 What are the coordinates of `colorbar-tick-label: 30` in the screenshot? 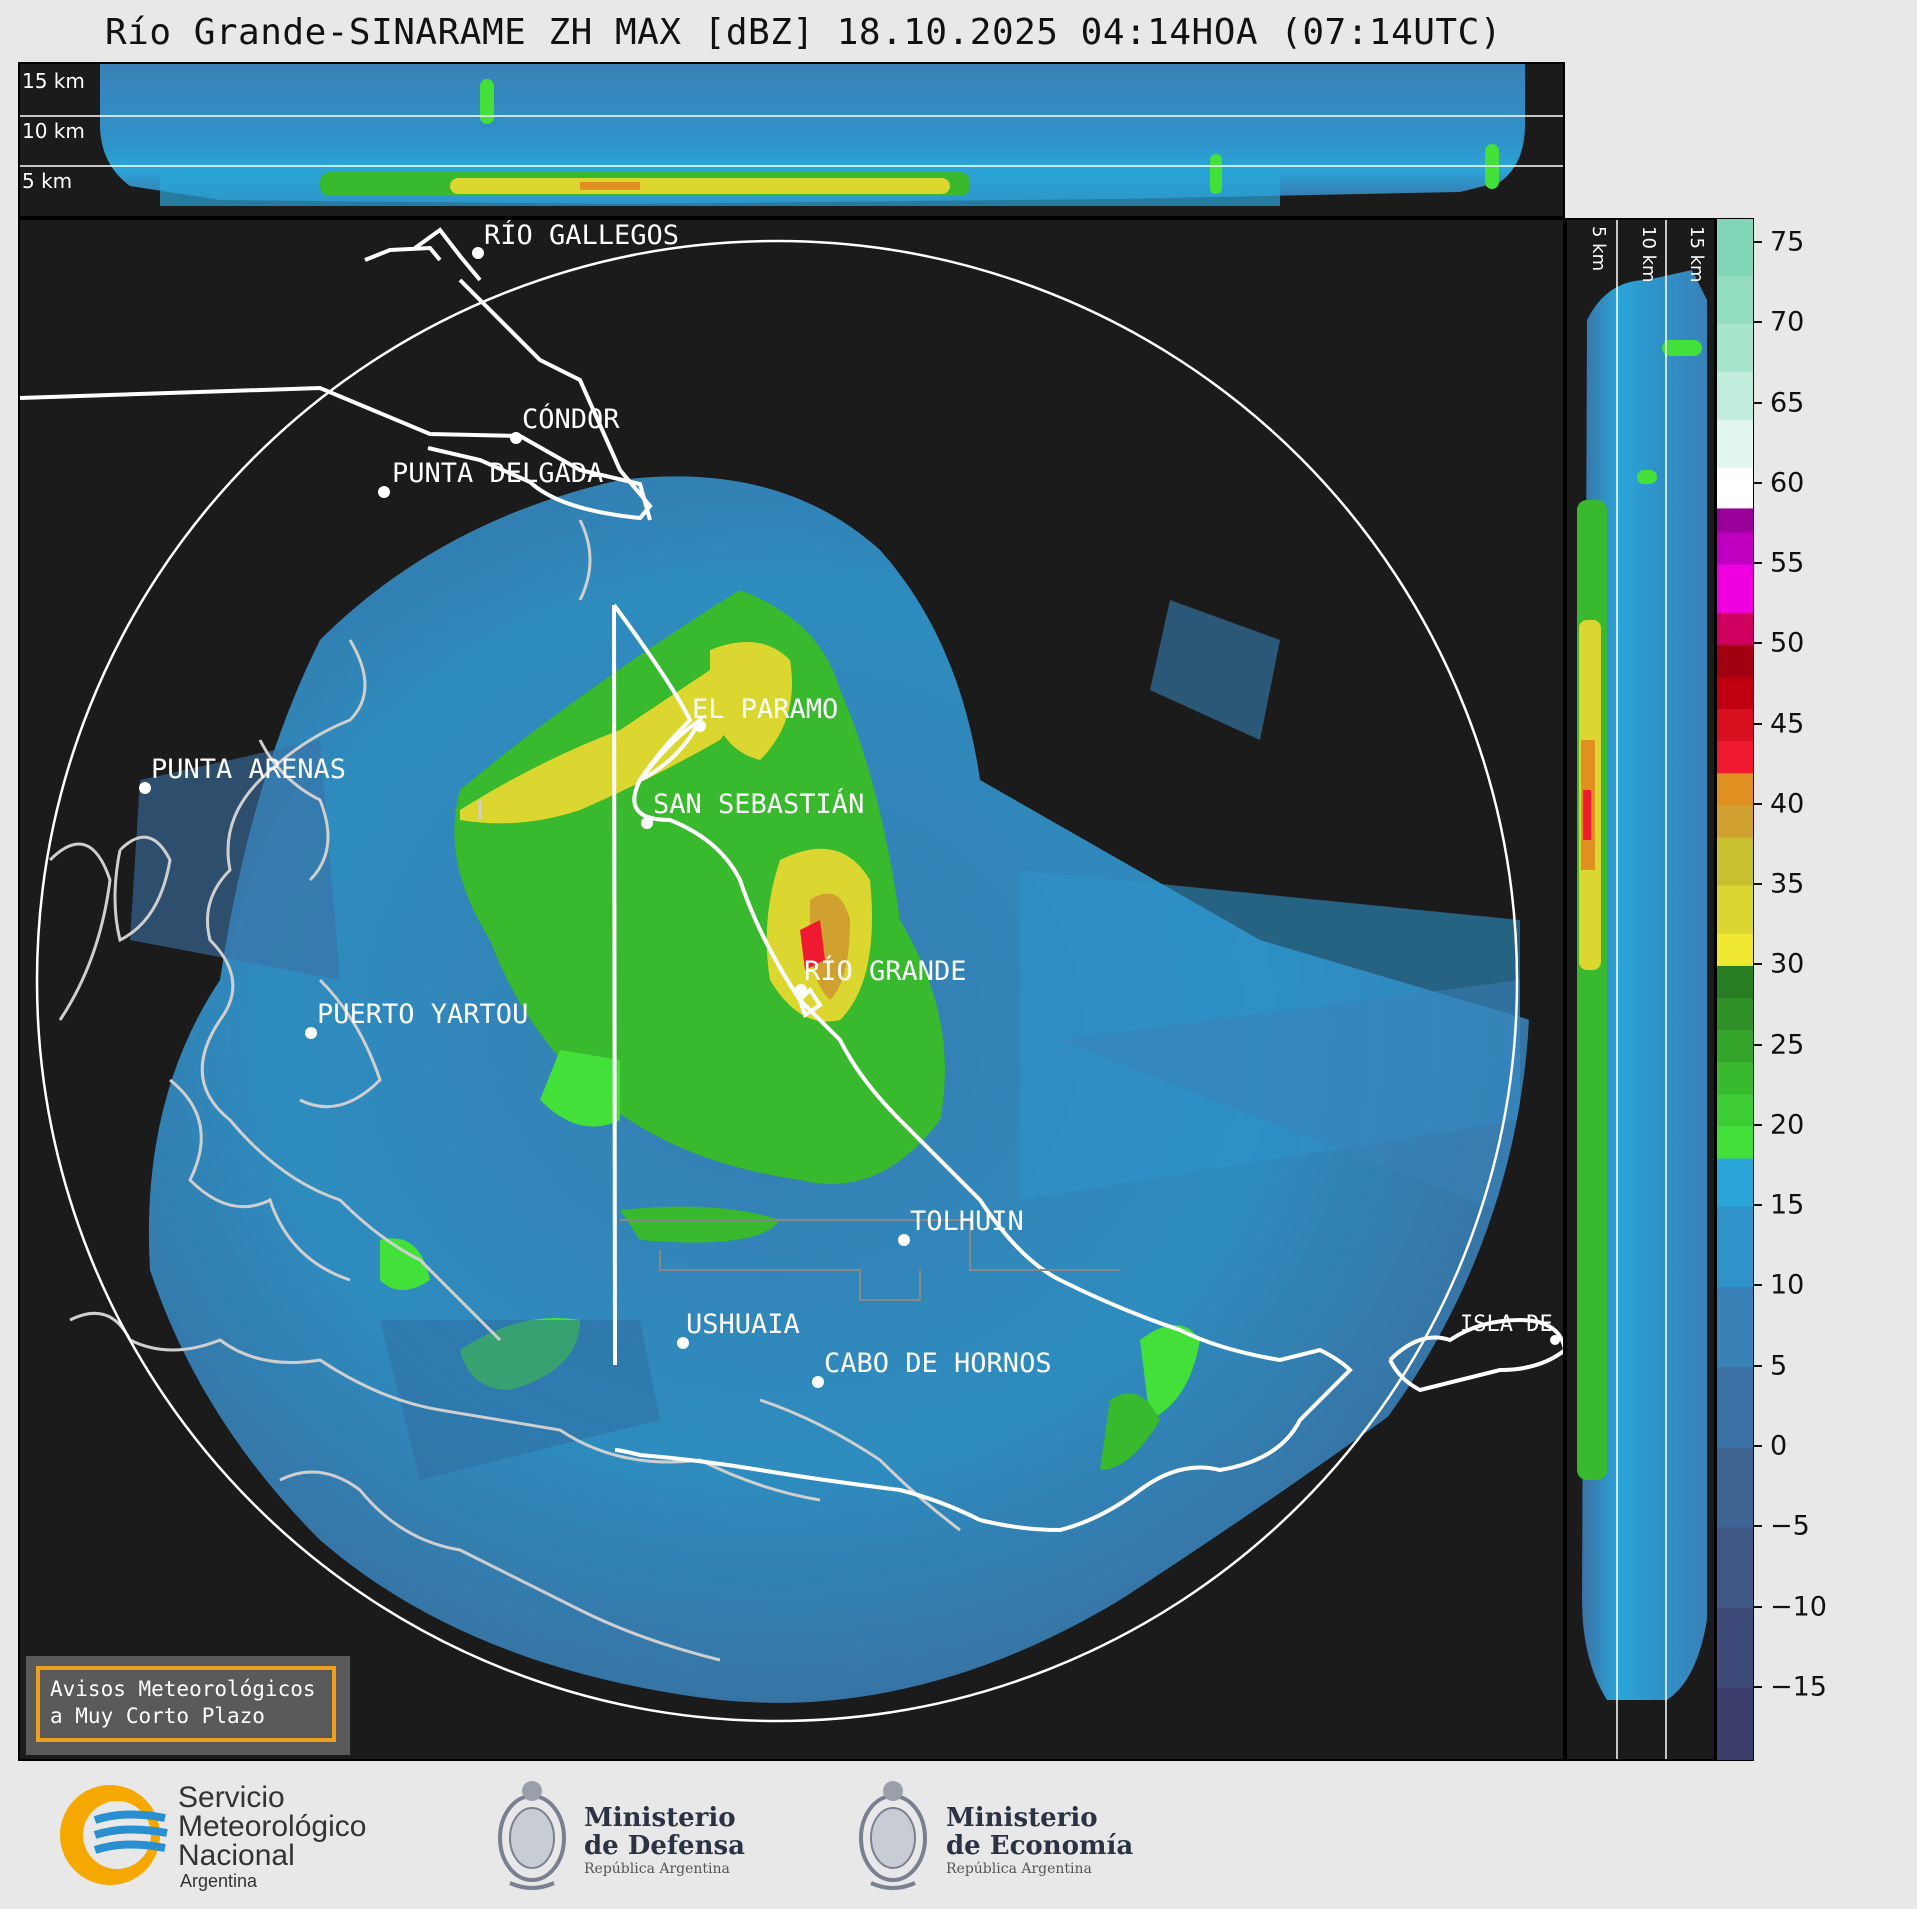 It's located at (1787, 964).